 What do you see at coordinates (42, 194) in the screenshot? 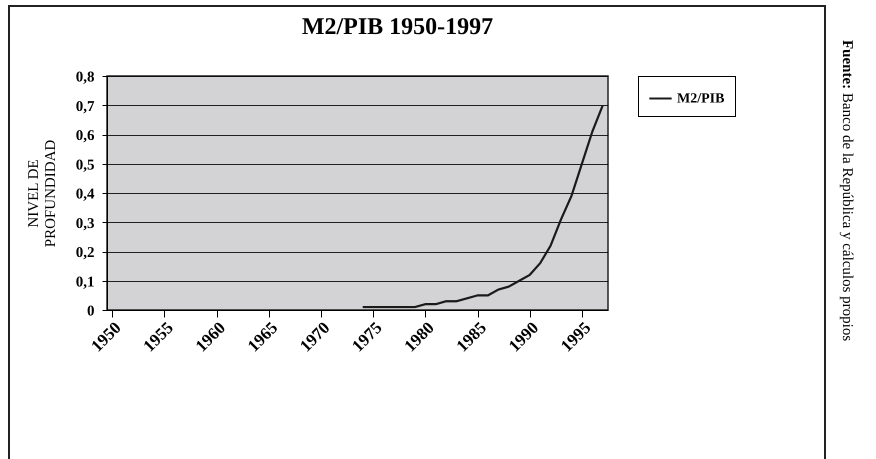
I see `y-axis-title: NIVEL DE PROFUNDIDAD` at bounding box center [42, 194].